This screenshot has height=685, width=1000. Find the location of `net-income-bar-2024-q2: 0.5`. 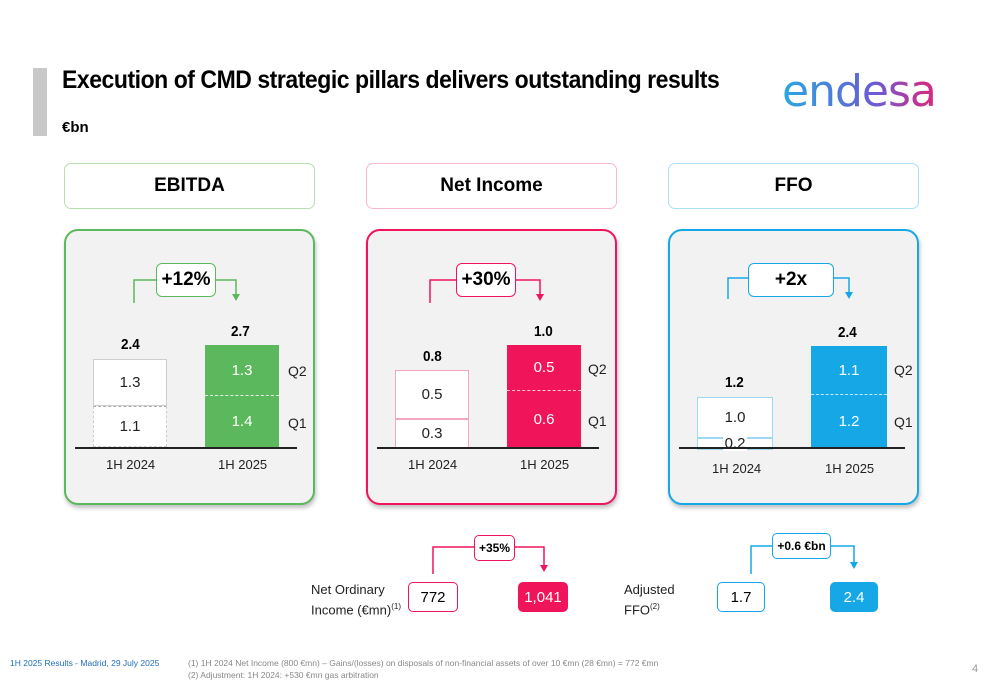

net-income-bar-2024-q2: 0.5 is located at coordinates (432, 394).